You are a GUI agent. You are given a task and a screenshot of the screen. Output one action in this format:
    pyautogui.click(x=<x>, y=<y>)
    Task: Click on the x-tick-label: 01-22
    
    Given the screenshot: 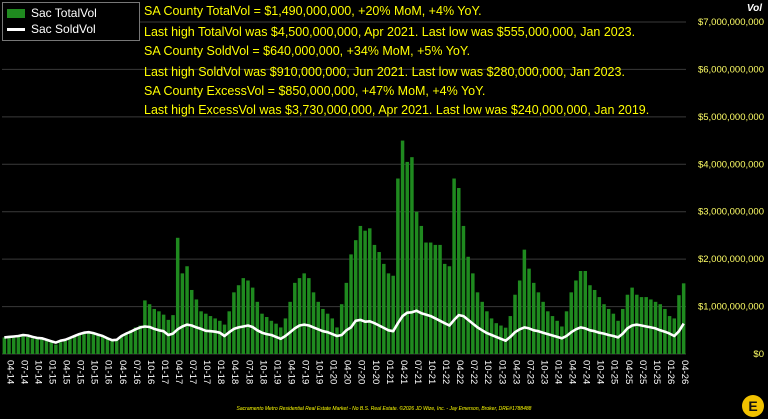 What is the action you would take?
    pyautogui.click(x=445, y=372)
    